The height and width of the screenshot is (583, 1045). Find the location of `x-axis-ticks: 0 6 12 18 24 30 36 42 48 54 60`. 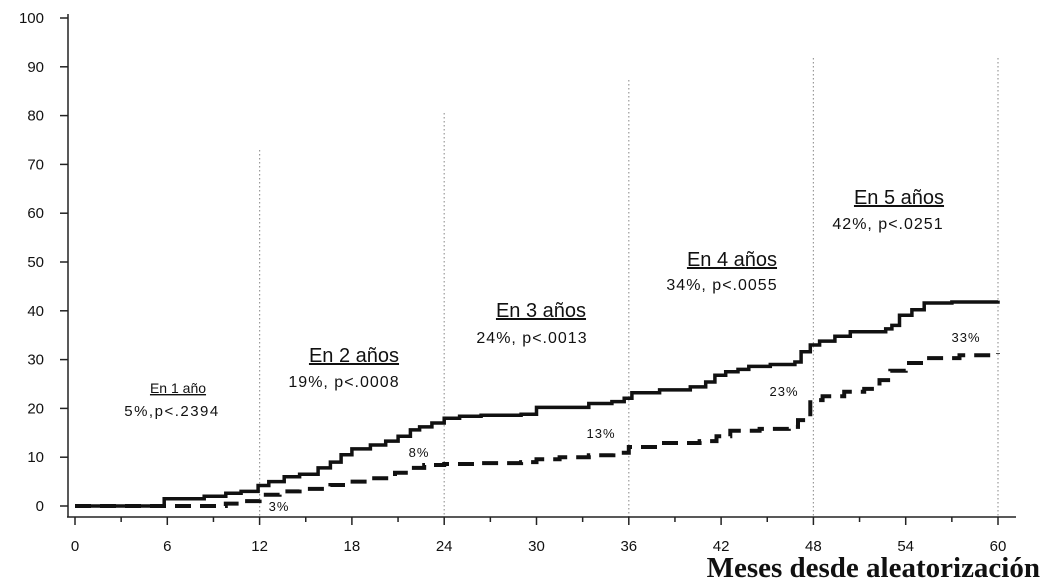

x-axis-ticks: 0 6 12 18 24 30 36 42 48 54 60 is located at coordinates (539, 536).